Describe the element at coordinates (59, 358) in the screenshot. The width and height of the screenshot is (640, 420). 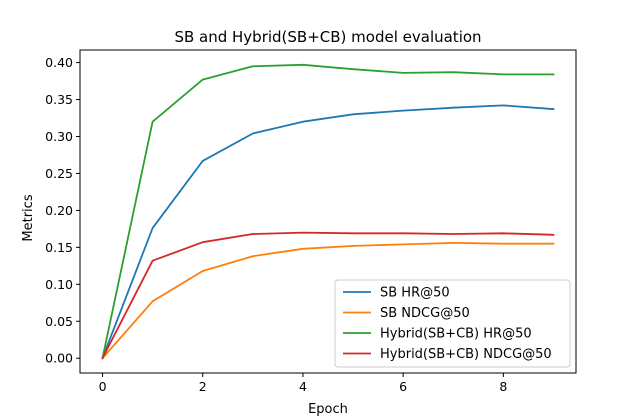
I see `y-tick-label: 0.00` at that location.